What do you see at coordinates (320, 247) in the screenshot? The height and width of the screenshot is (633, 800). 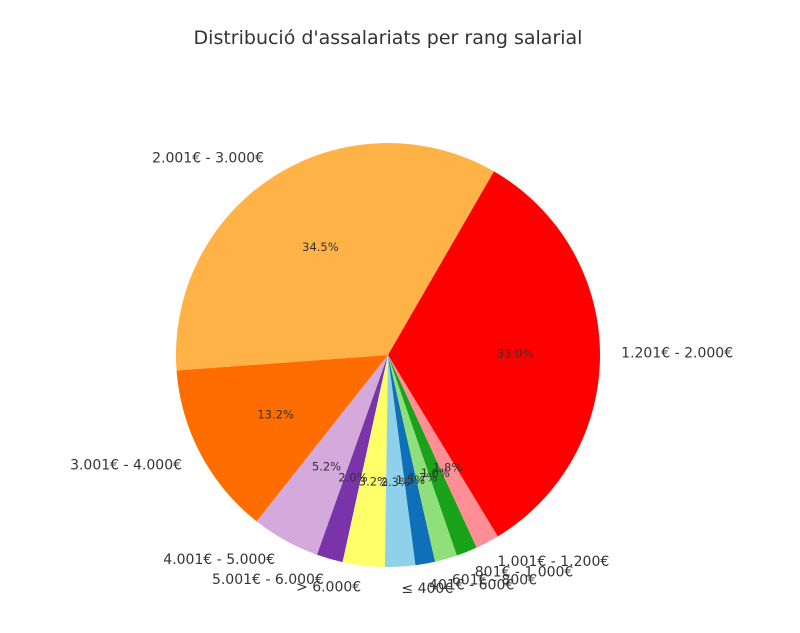 I see `percent-label: 34.5%` at bounding box center [320, 247].